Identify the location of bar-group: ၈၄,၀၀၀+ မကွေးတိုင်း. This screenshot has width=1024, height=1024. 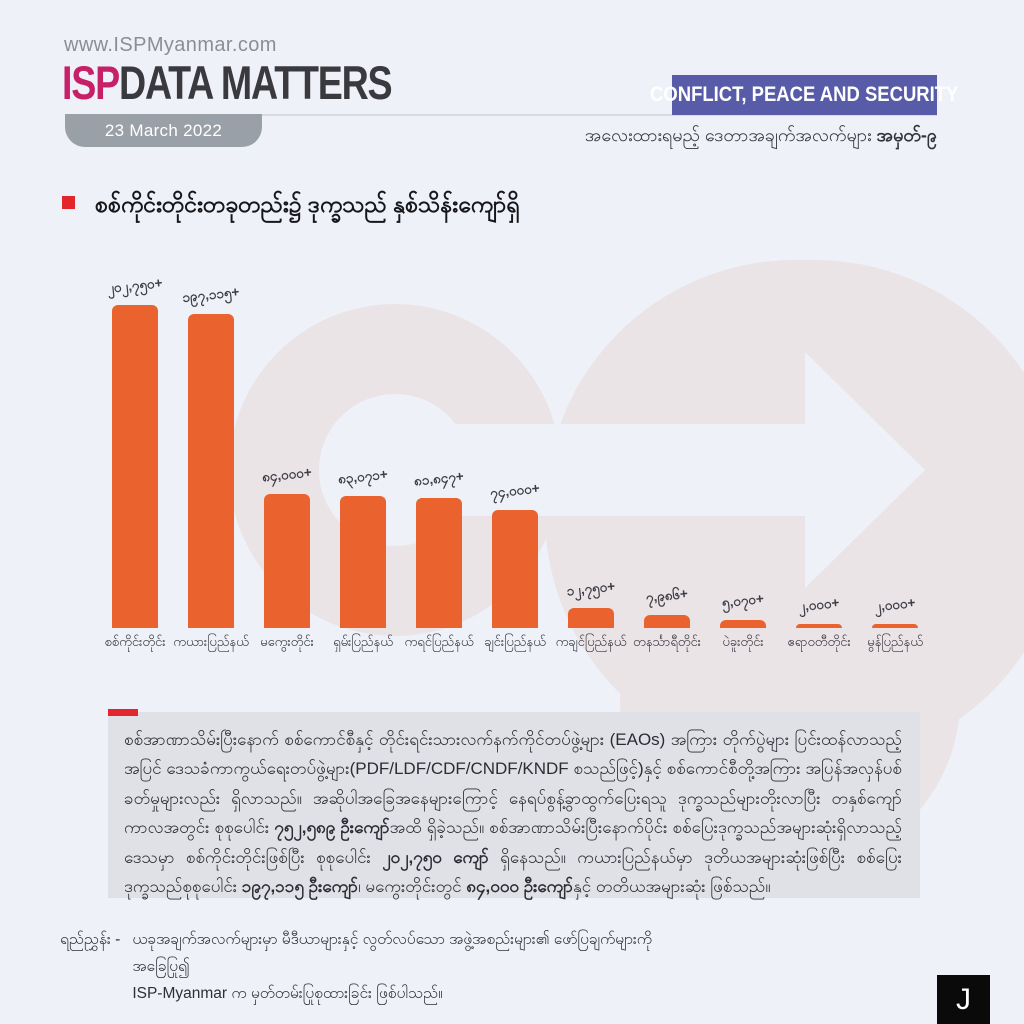
(287, 462).